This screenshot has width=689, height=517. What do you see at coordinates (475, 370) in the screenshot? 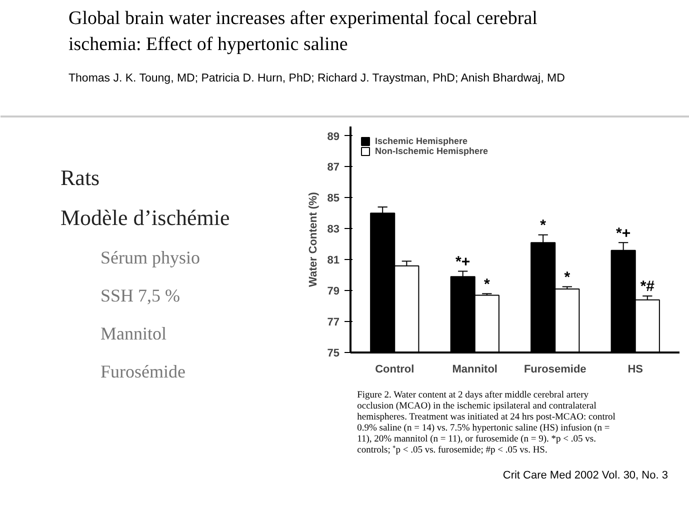
I see `x-tick-label: Mannitol` at bounding box center [475, 370].